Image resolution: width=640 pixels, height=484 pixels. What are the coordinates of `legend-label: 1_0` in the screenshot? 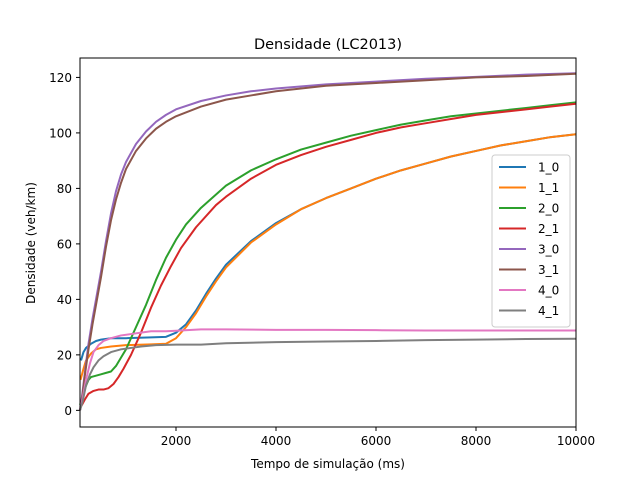 It's located at (548, 168).